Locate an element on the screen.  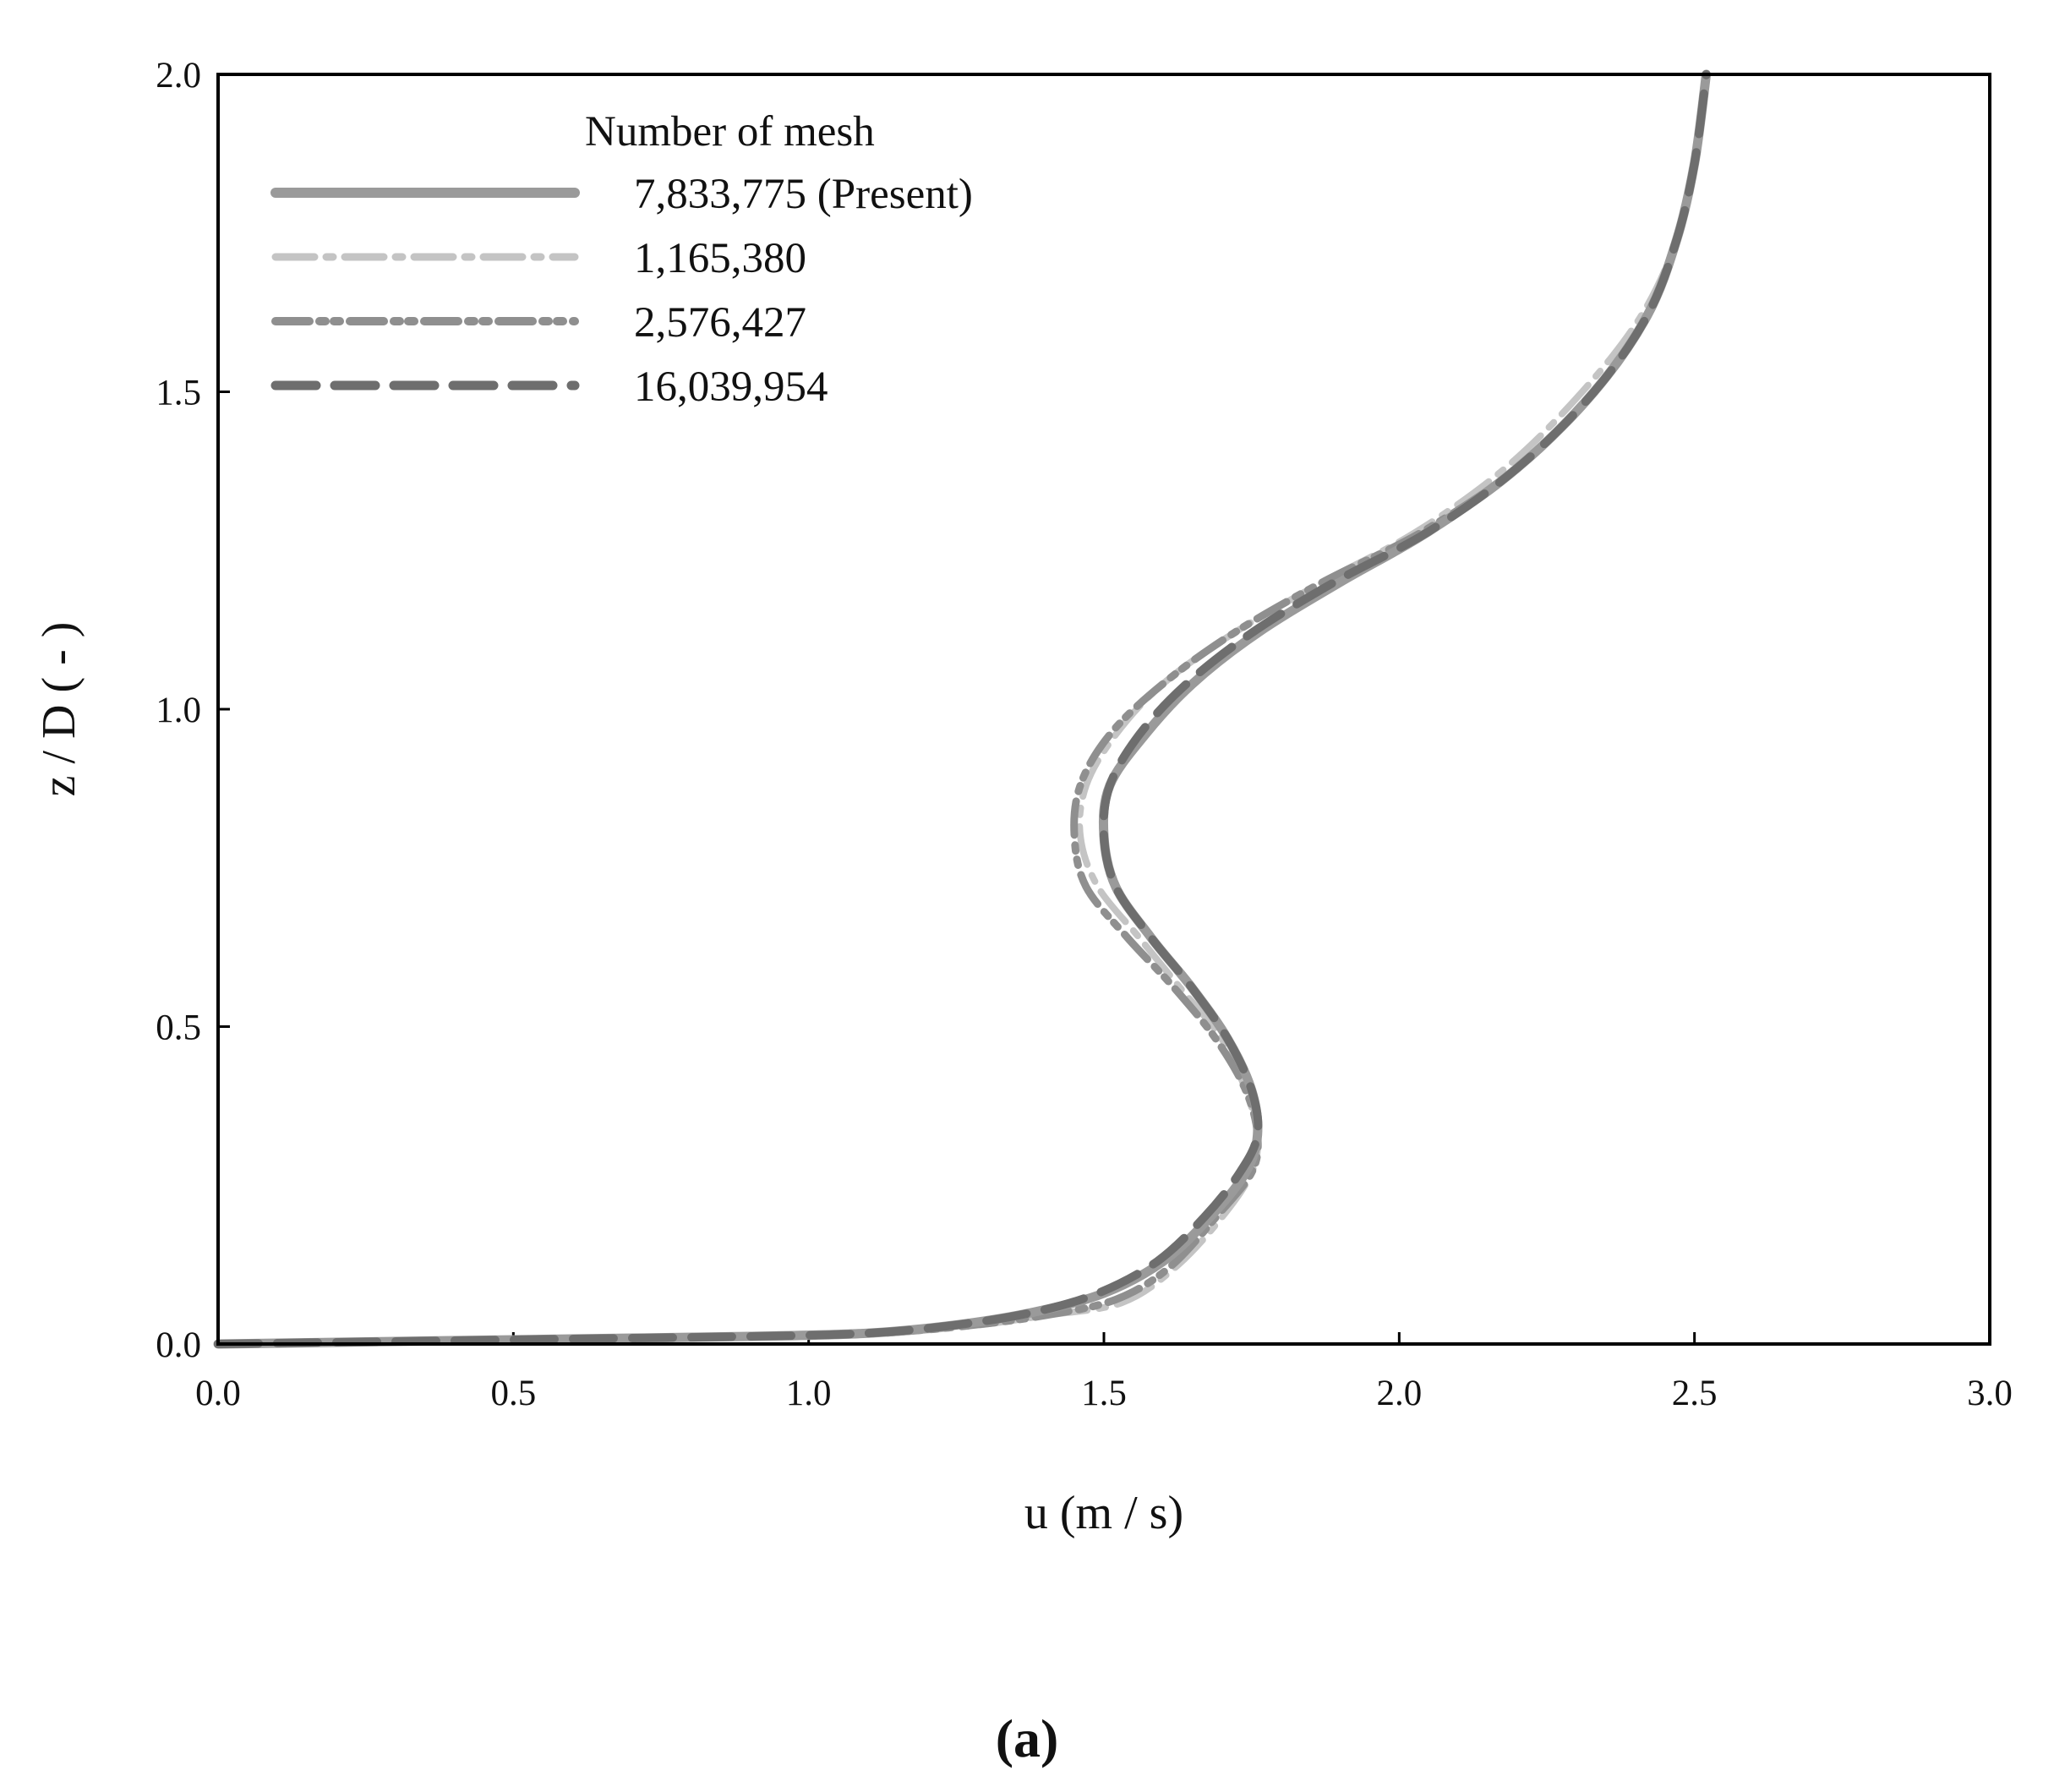
legend-label-1: 7,833,775 (Present) is located at coordinates (803, 194).